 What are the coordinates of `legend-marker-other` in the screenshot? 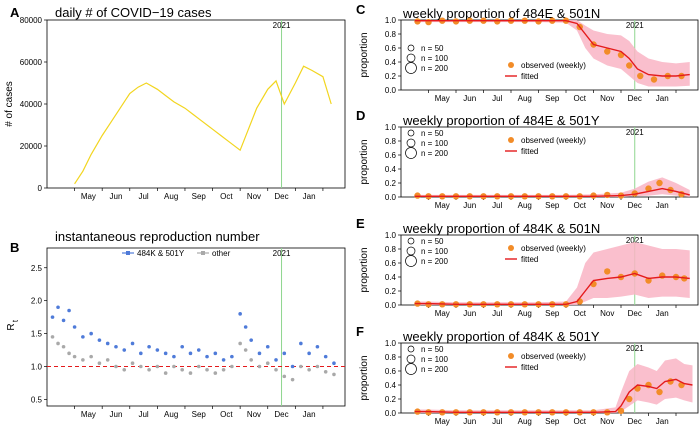 It's located at (203, 253).